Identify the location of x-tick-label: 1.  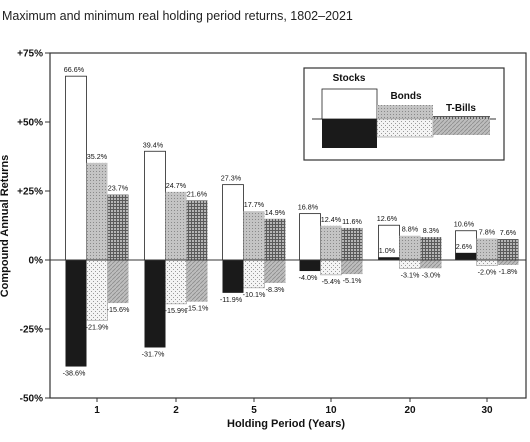
(97, 410).